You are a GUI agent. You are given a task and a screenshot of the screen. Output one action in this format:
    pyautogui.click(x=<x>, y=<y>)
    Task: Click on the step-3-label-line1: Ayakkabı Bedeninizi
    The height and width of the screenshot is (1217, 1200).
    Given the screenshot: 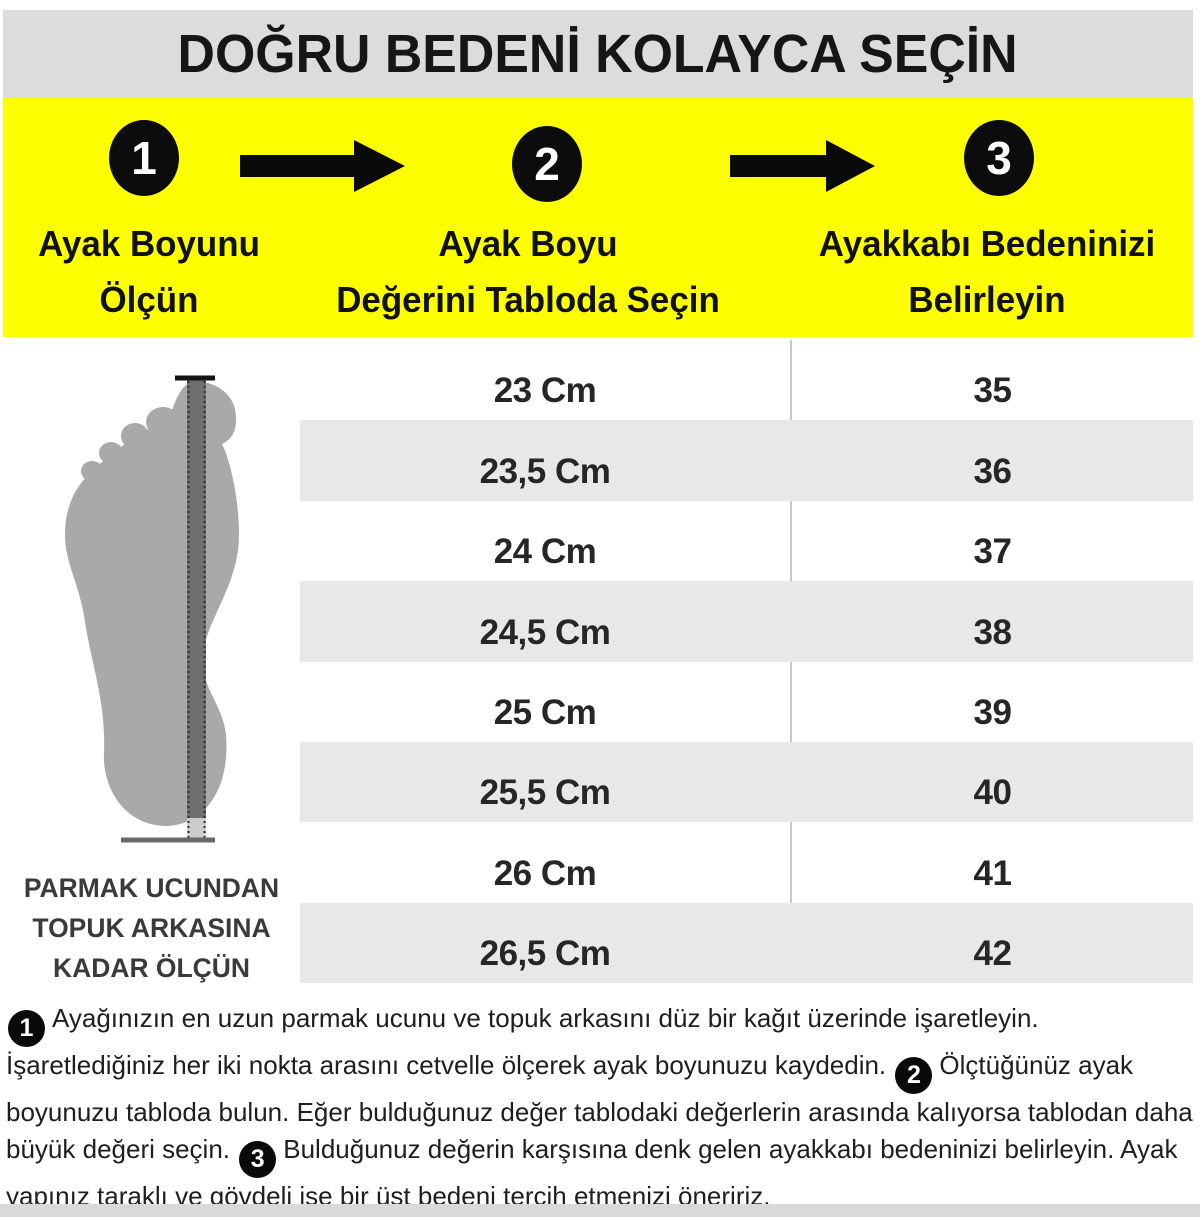 What is the action you would take?
    pyautogui.click(x=987, y=243)
    